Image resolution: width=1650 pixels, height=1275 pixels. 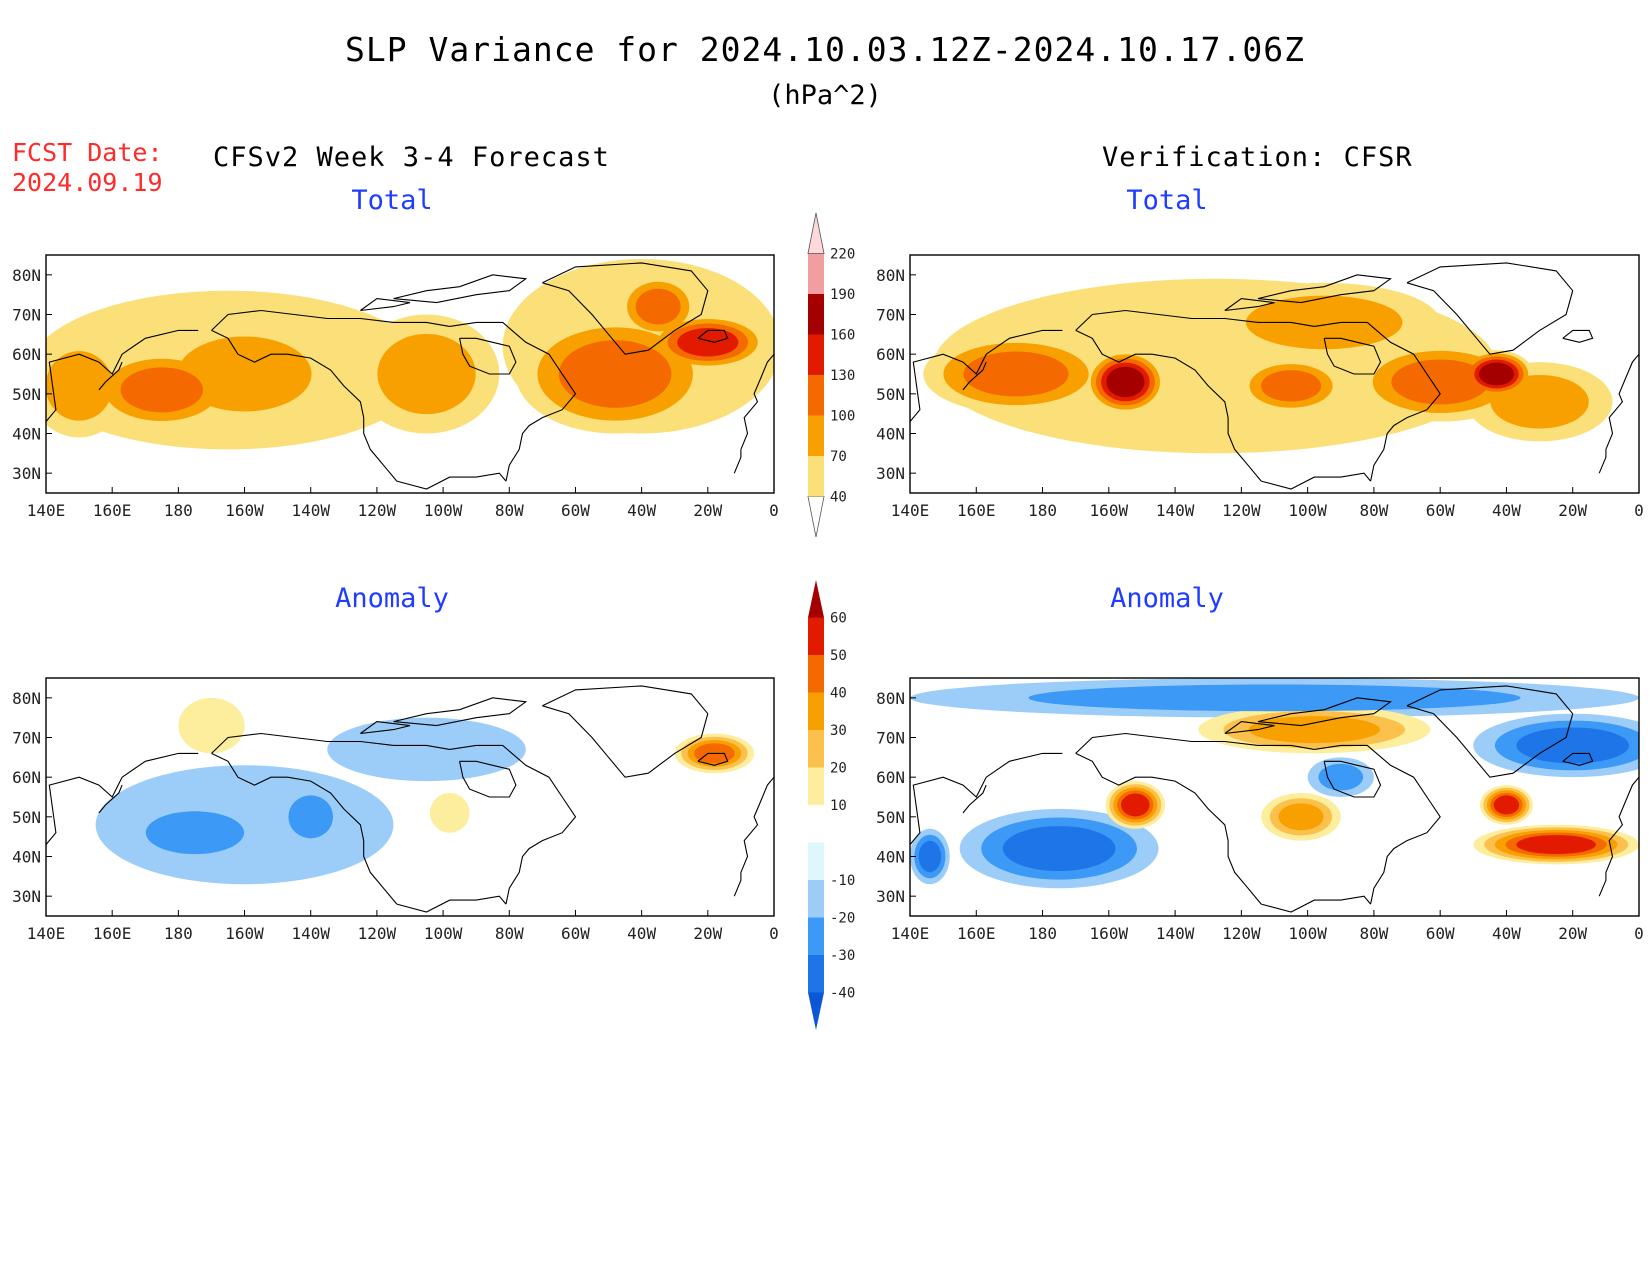 What do you see at coordinates (842, 881) in the screenshot?
I see `colorbar-anomaly-label: -10` at bounding box center [842, 881].